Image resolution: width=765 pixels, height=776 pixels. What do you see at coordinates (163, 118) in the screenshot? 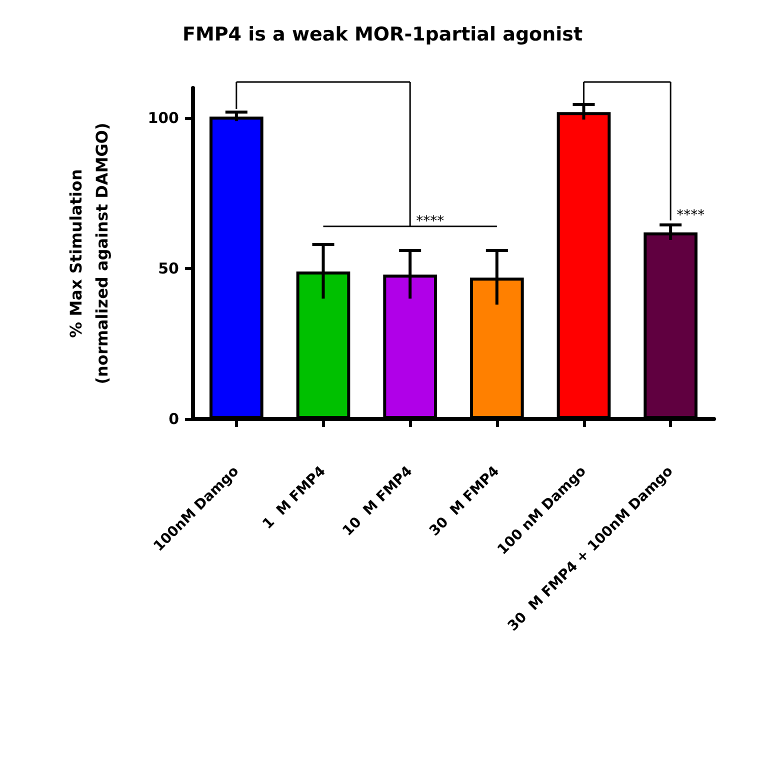
I see `y-tick-label: 100` at bounding box center [163, 118].